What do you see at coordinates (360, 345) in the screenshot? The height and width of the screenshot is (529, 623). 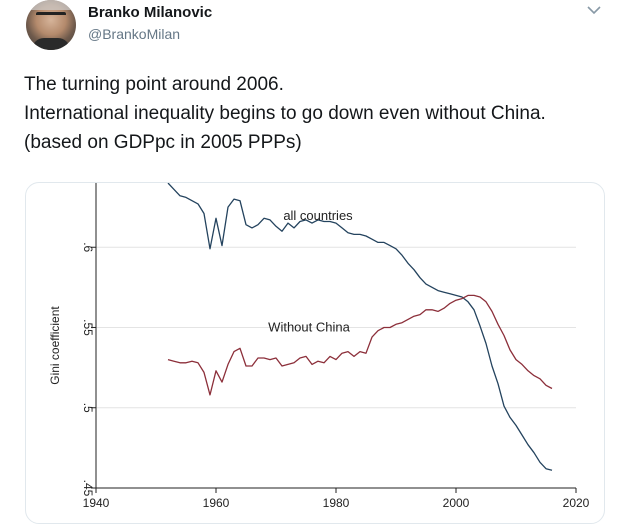 I see `series-line-without-china` at bounding box center [360, 345].